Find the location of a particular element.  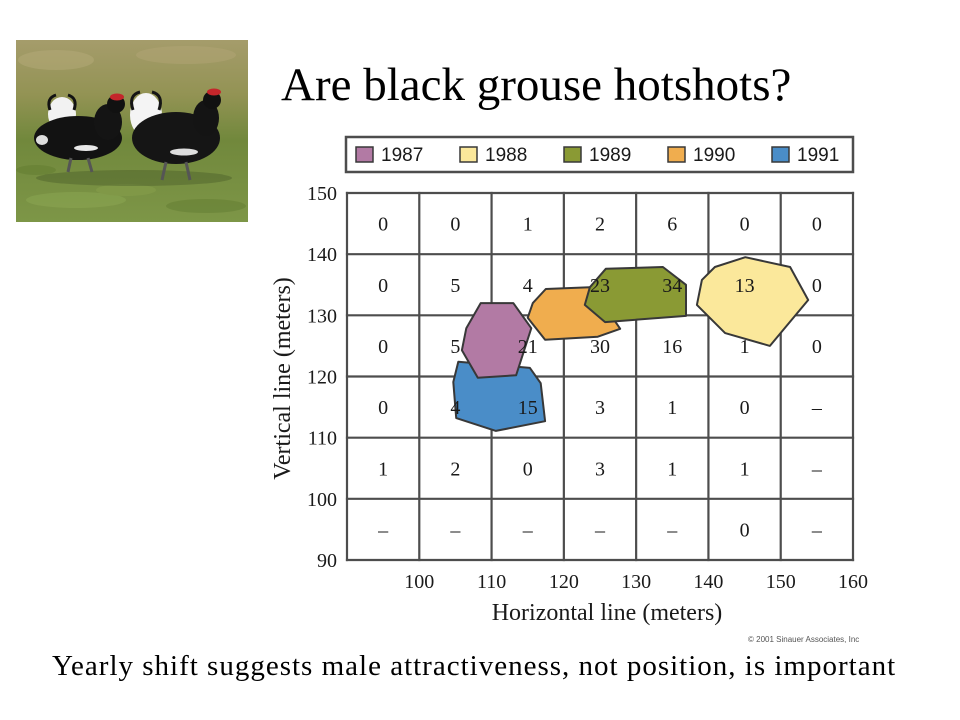

cell-value: 6 is located at coordinates (672, 225).